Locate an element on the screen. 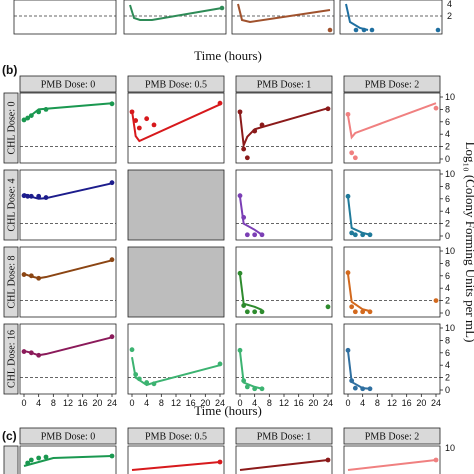 This screenshot has width=474, height=474. panel-c-frame is located at coordinates (68, 459).